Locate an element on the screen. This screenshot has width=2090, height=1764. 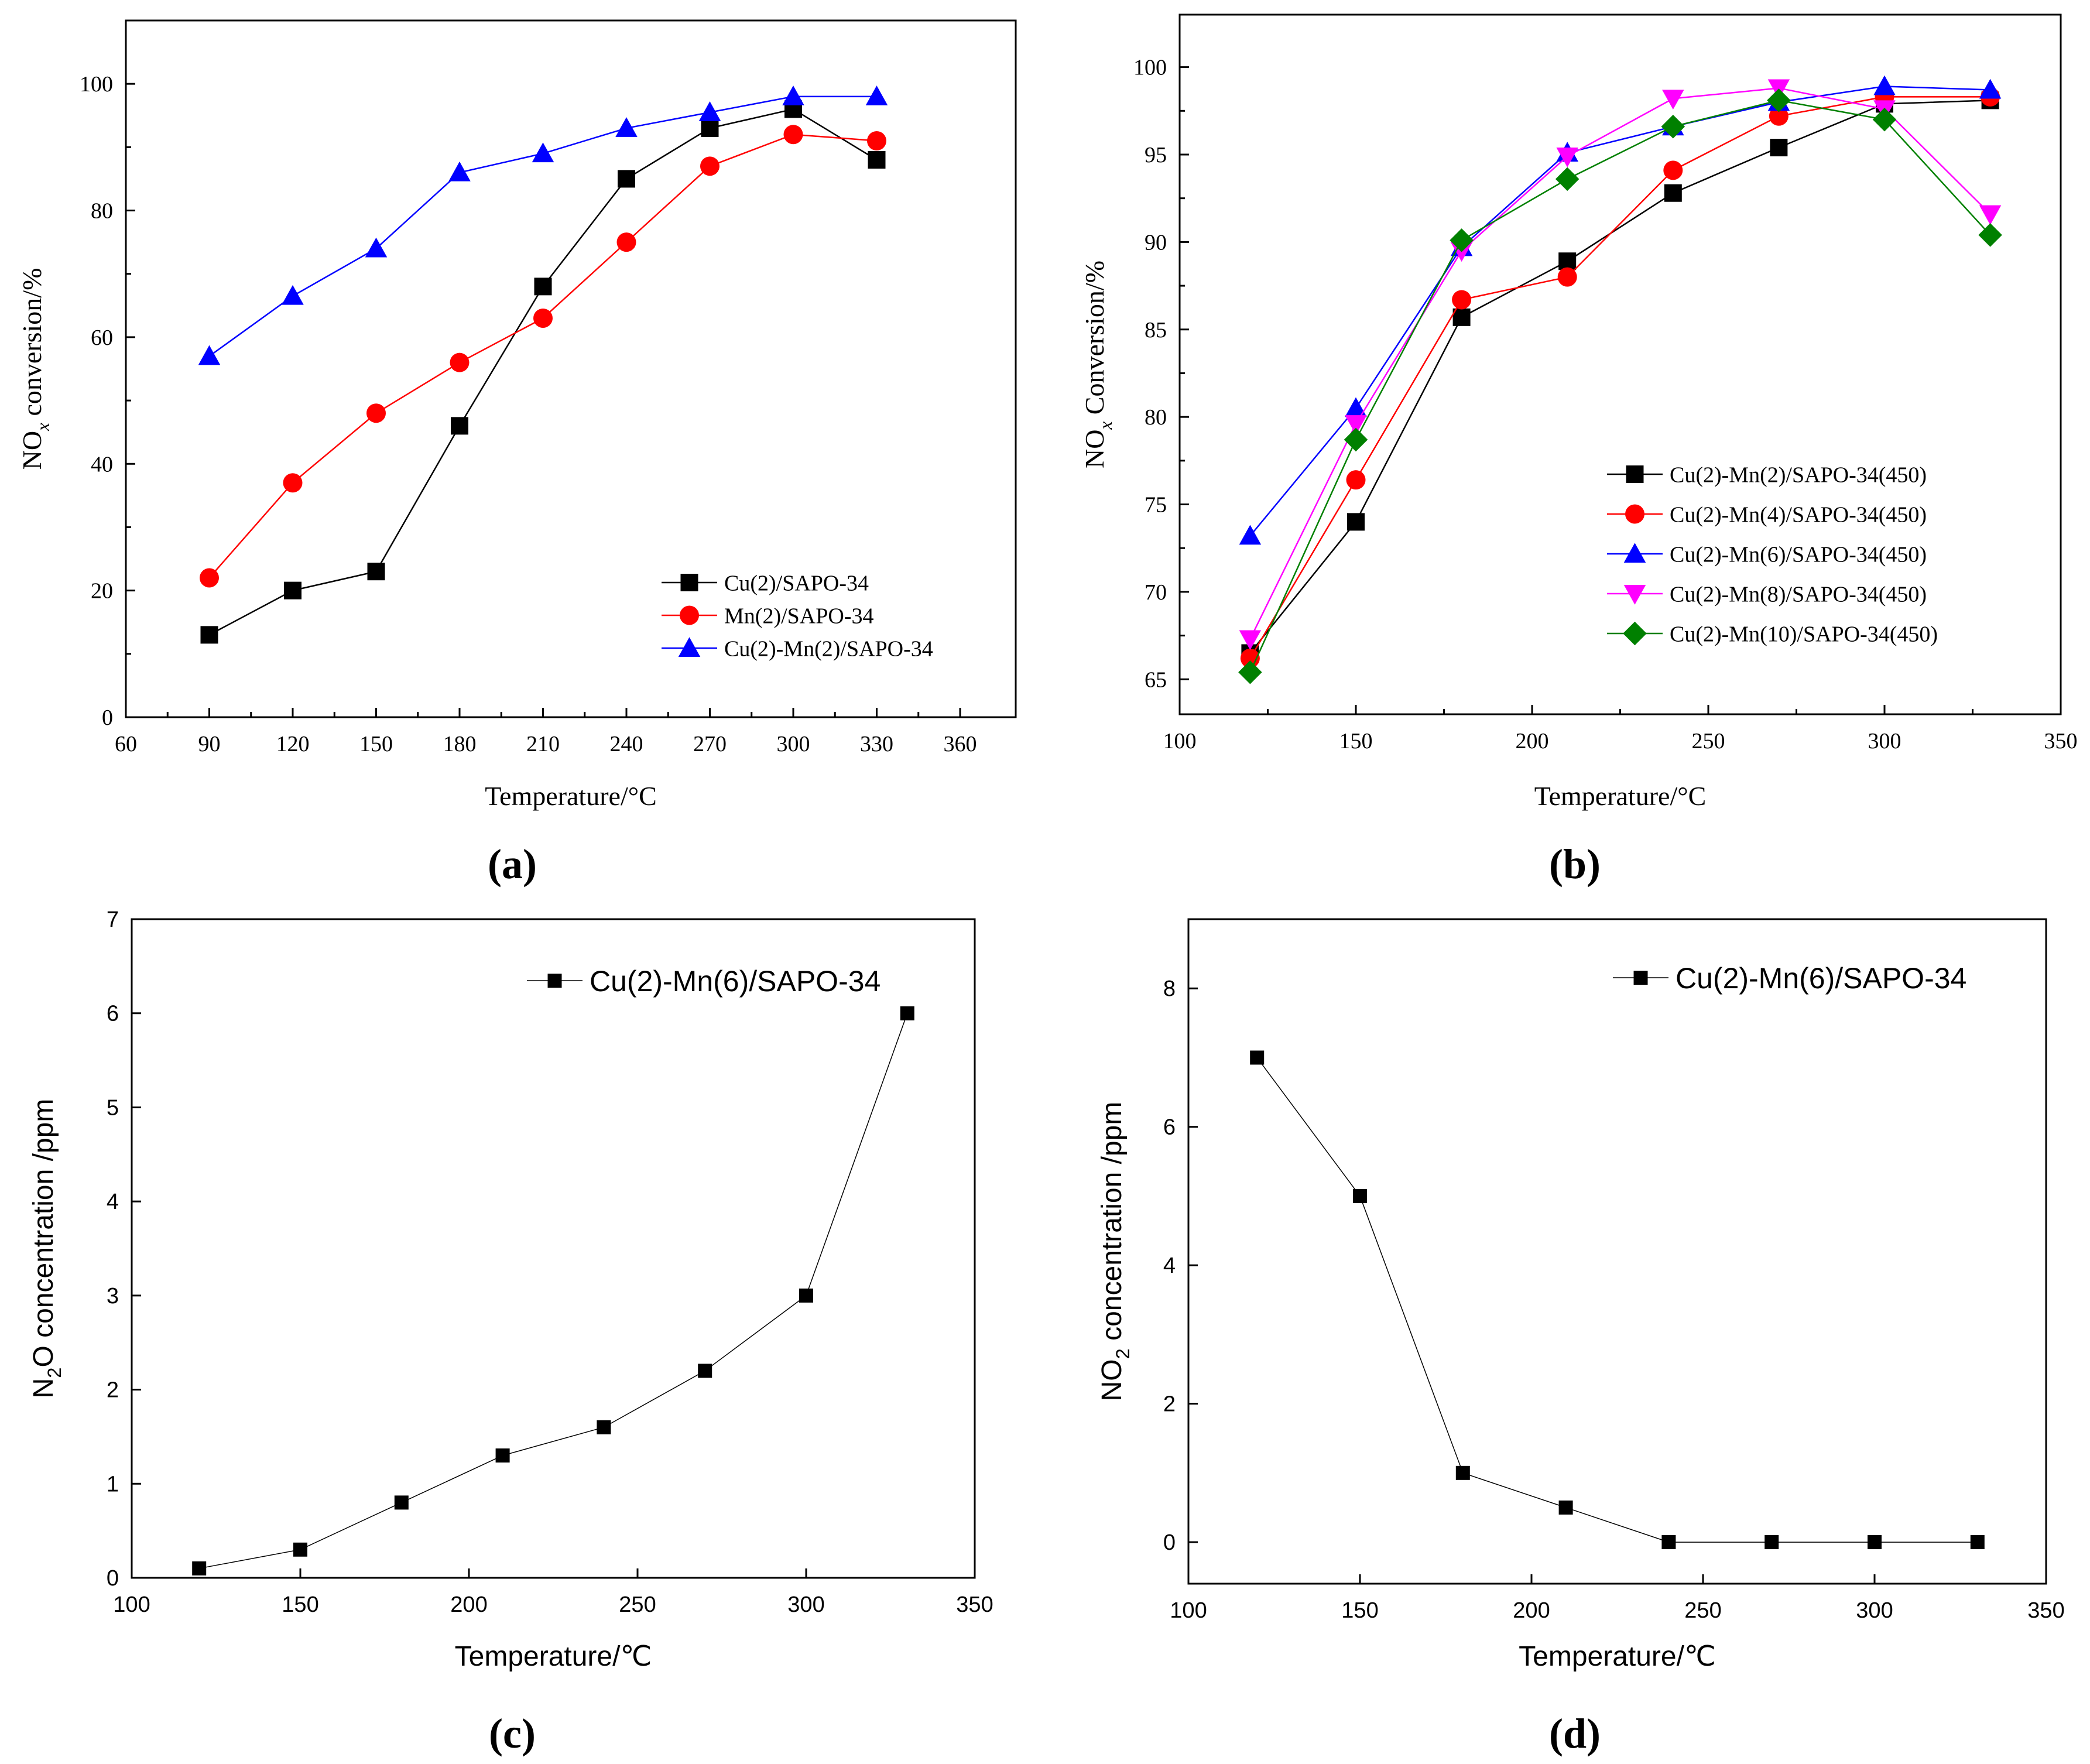
legend: Cu(2)-Mn(6)/SAPO-34 is located at coordinates (1789, 978).